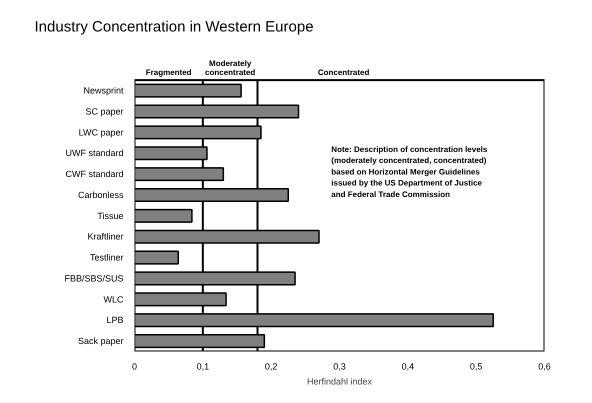  I want to click on text: Moderately concentrated, so click(230, 68).